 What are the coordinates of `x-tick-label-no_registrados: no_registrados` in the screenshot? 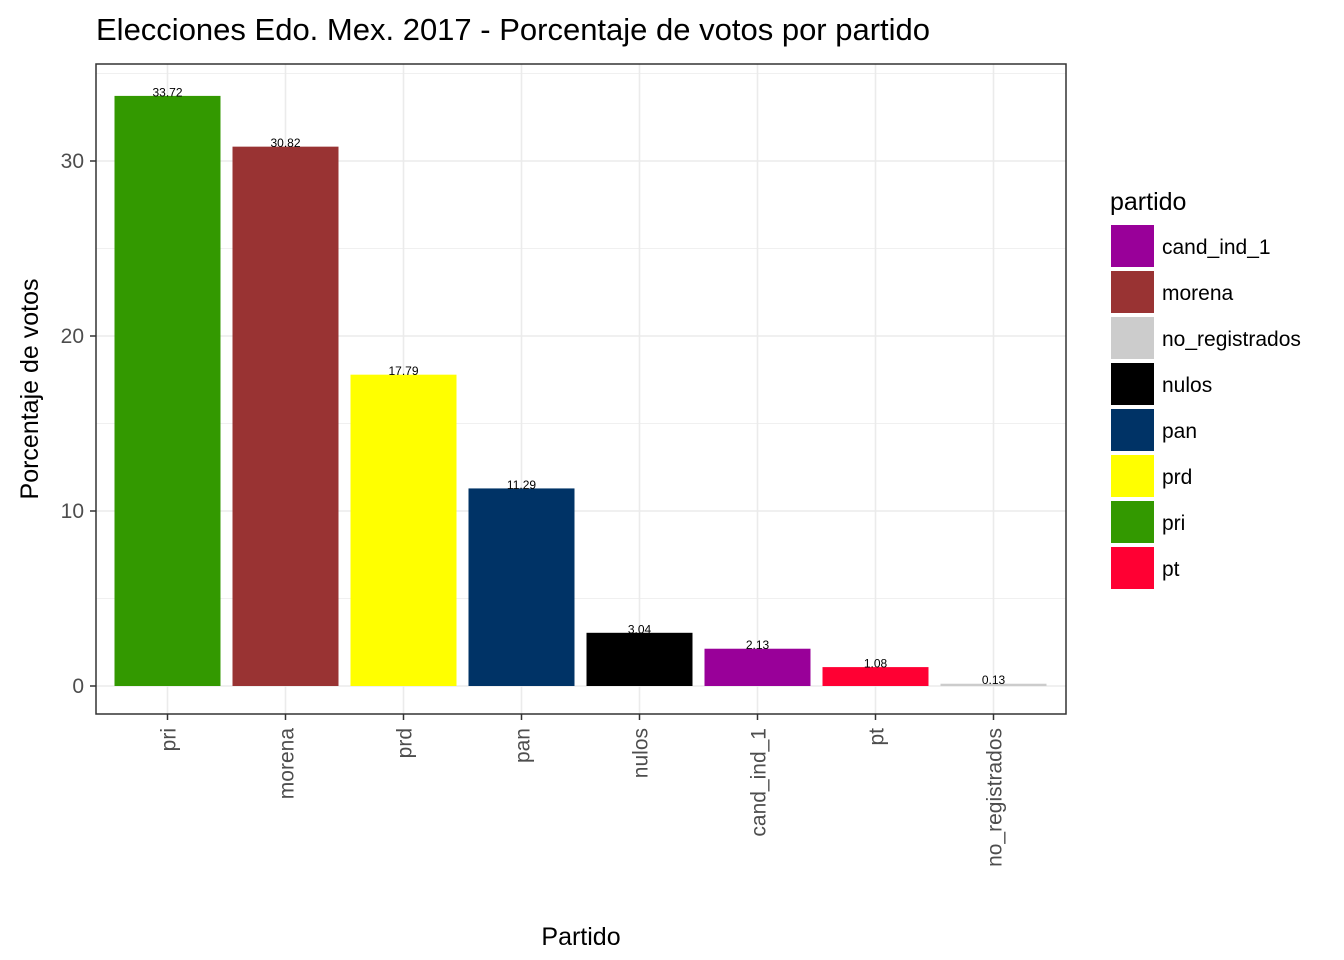 It's located at (995, 797).